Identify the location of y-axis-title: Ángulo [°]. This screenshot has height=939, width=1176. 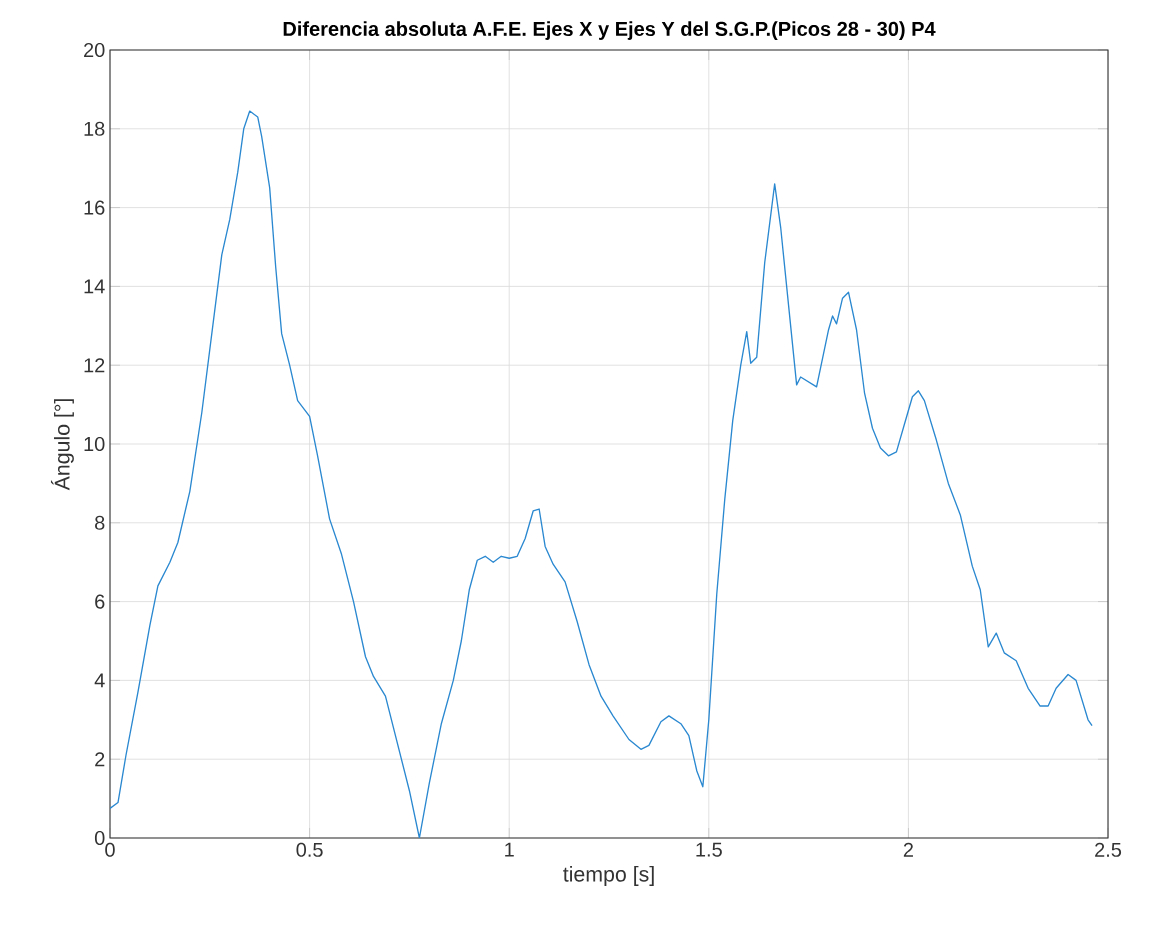
(62, 445).